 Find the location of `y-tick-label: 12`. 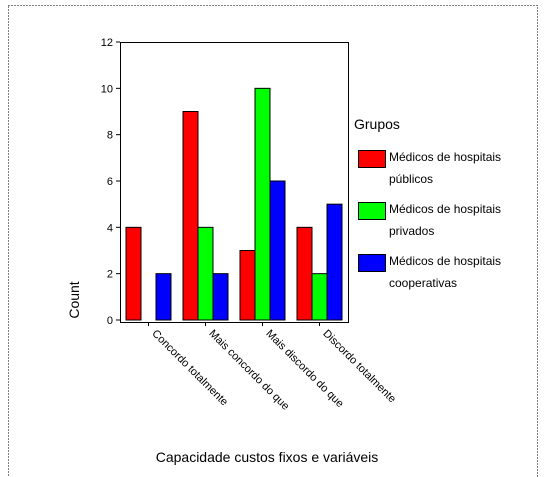

y-tick-label: 12 is located at coordinates (107, 43).